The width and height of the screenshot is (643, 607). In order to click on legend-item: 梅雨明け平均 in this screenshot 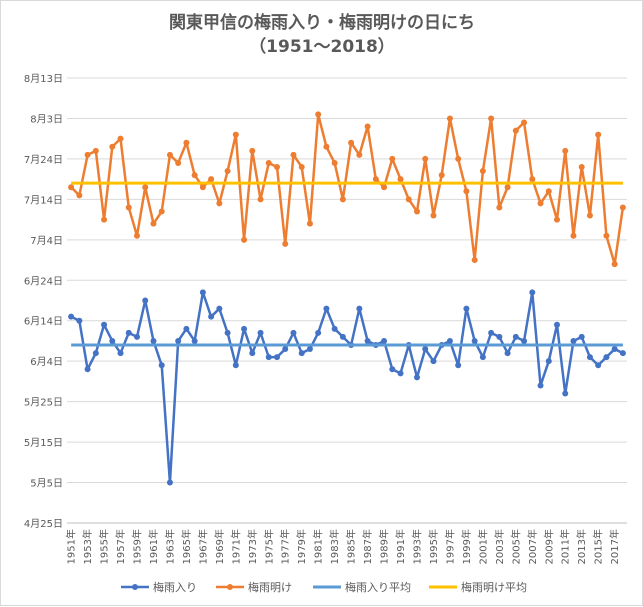, I will do `click(478, 587)`.